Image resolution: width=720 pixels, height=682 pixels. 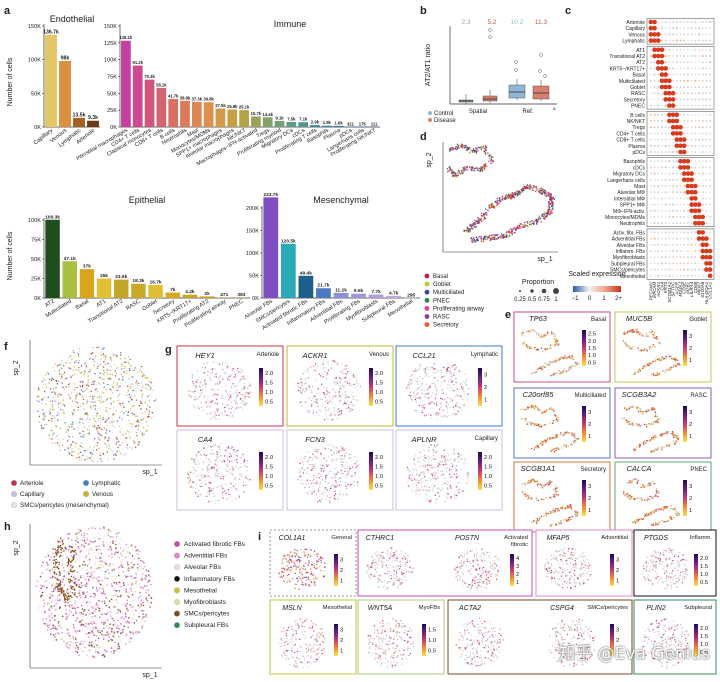 What do you see at coordinates (106, 483) in the screenshot?
I see `legend-label: Lymphatic` at bounding box center [106, 483].